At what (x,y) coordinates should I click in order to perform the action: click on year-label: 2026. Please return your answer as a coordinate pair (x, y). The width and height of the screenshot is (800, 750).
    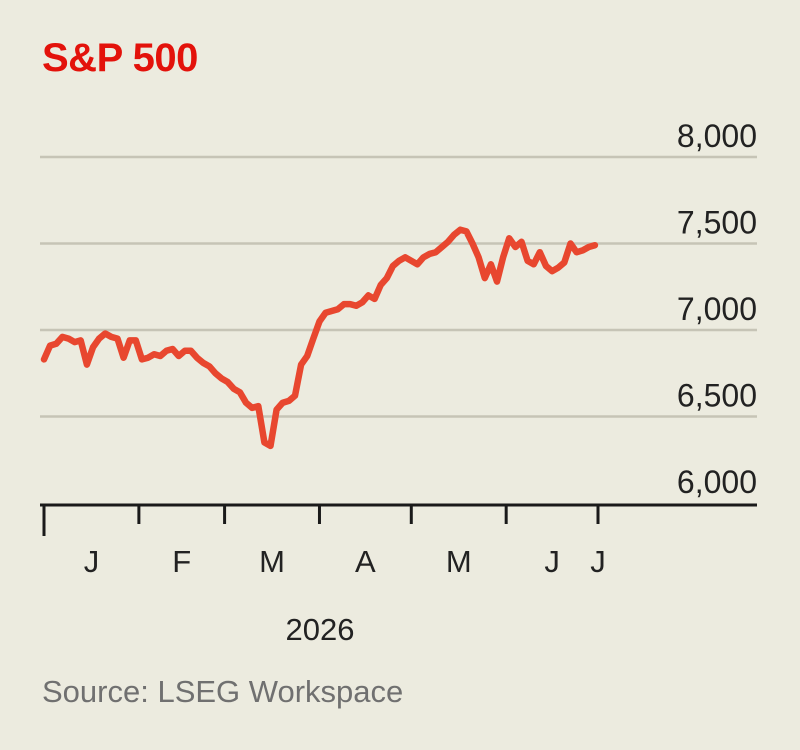
    Looking at the image, I should click on (320, 629).